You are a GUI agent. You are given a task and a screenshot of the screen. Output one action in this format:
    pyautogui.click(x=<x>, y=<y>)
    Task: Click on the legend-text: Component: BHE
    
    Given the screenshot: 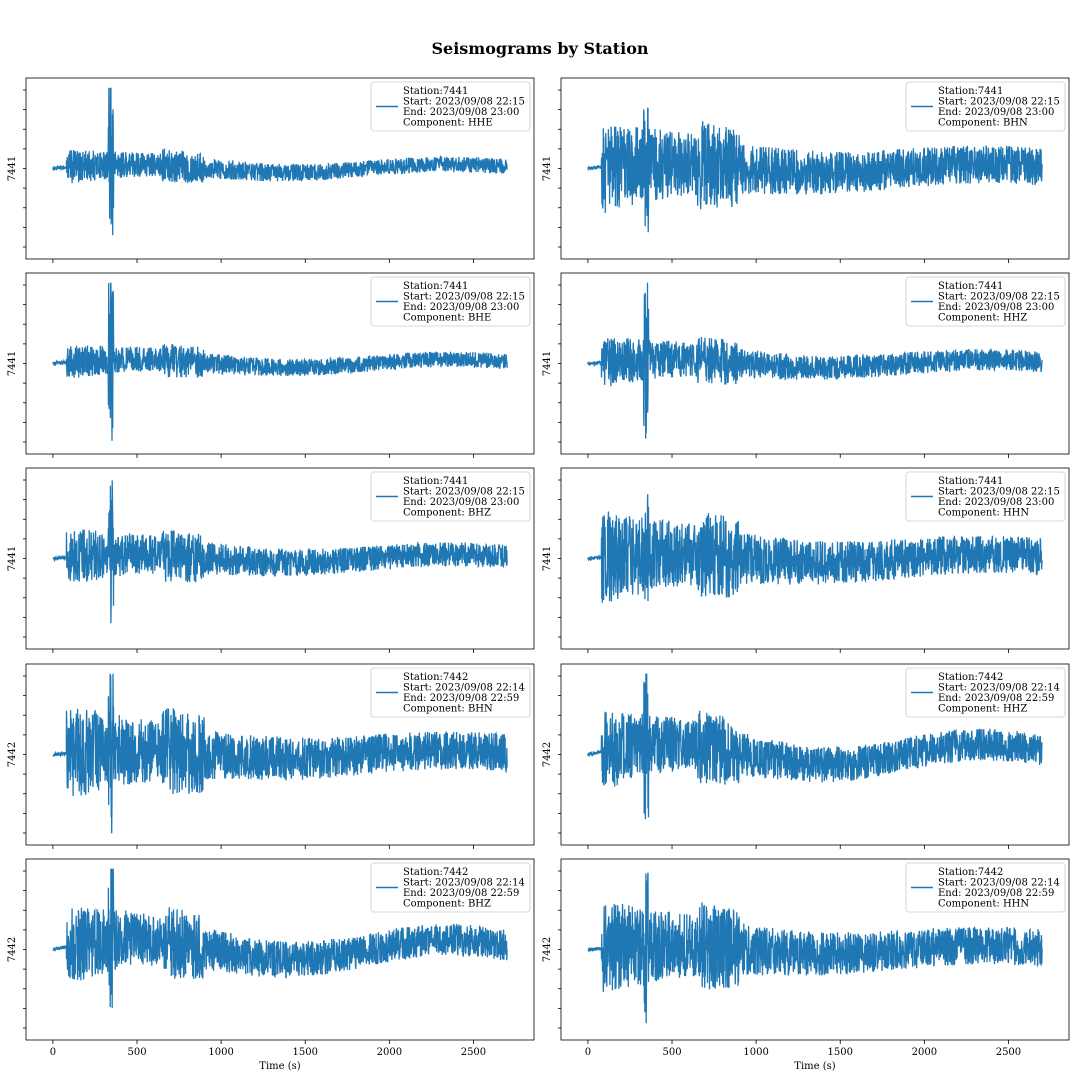 What is the action you would take?
    pyautogui.click(x=447, y=318)
    